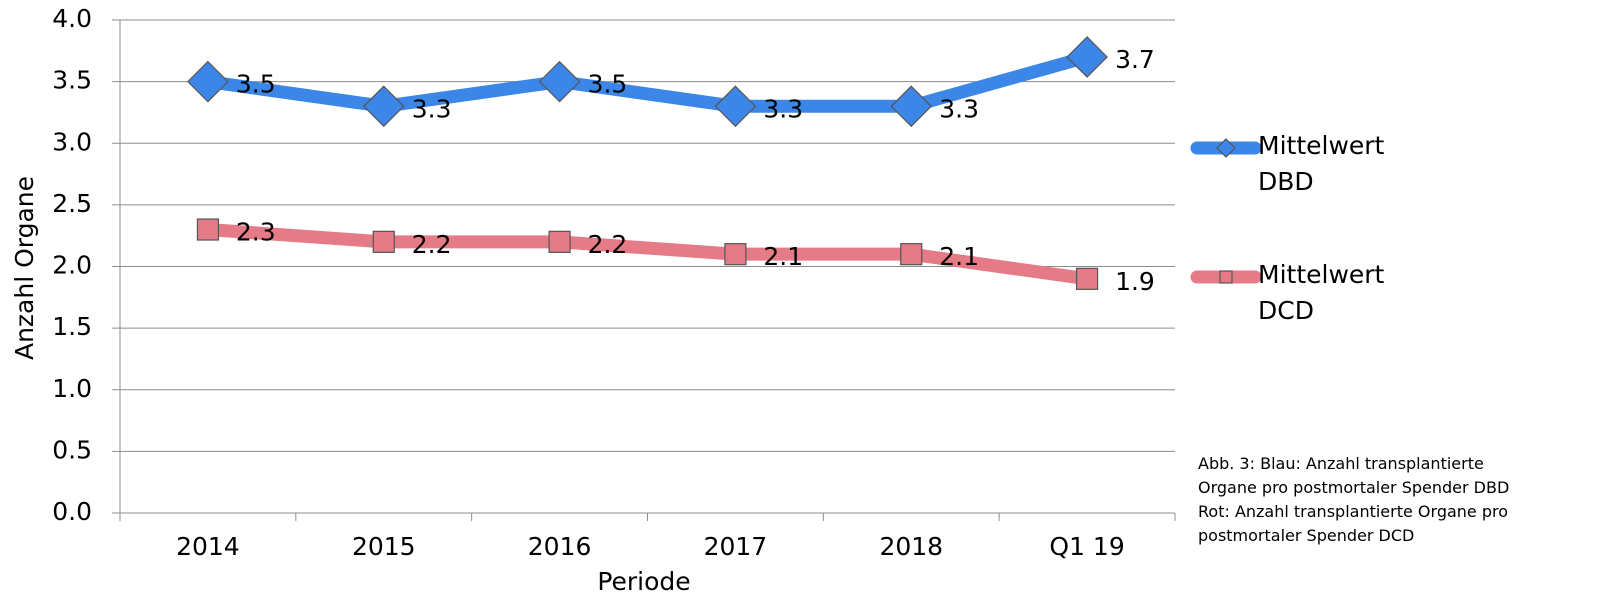 This screenshot has width=1618, height=616. Describe the element at coordinates (72, 18) in the screenshot. I see `y-tick-label: 4.0` at that location.